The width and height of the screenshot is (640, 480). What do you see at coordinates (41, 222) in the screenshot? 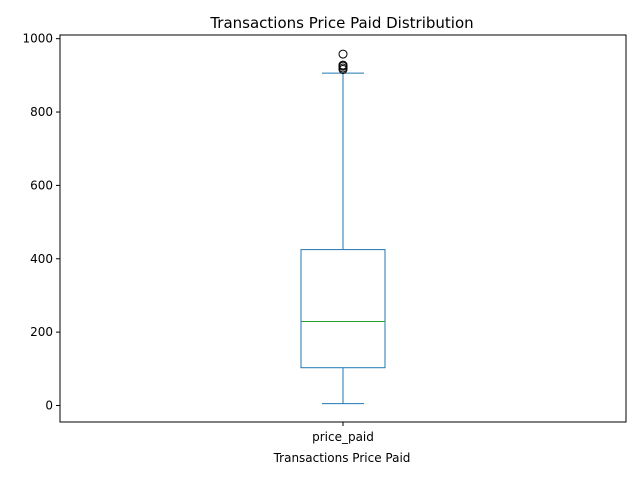
I see `y-axis: 0 200 400 600 800 1000` at bounding box center [41, 222].